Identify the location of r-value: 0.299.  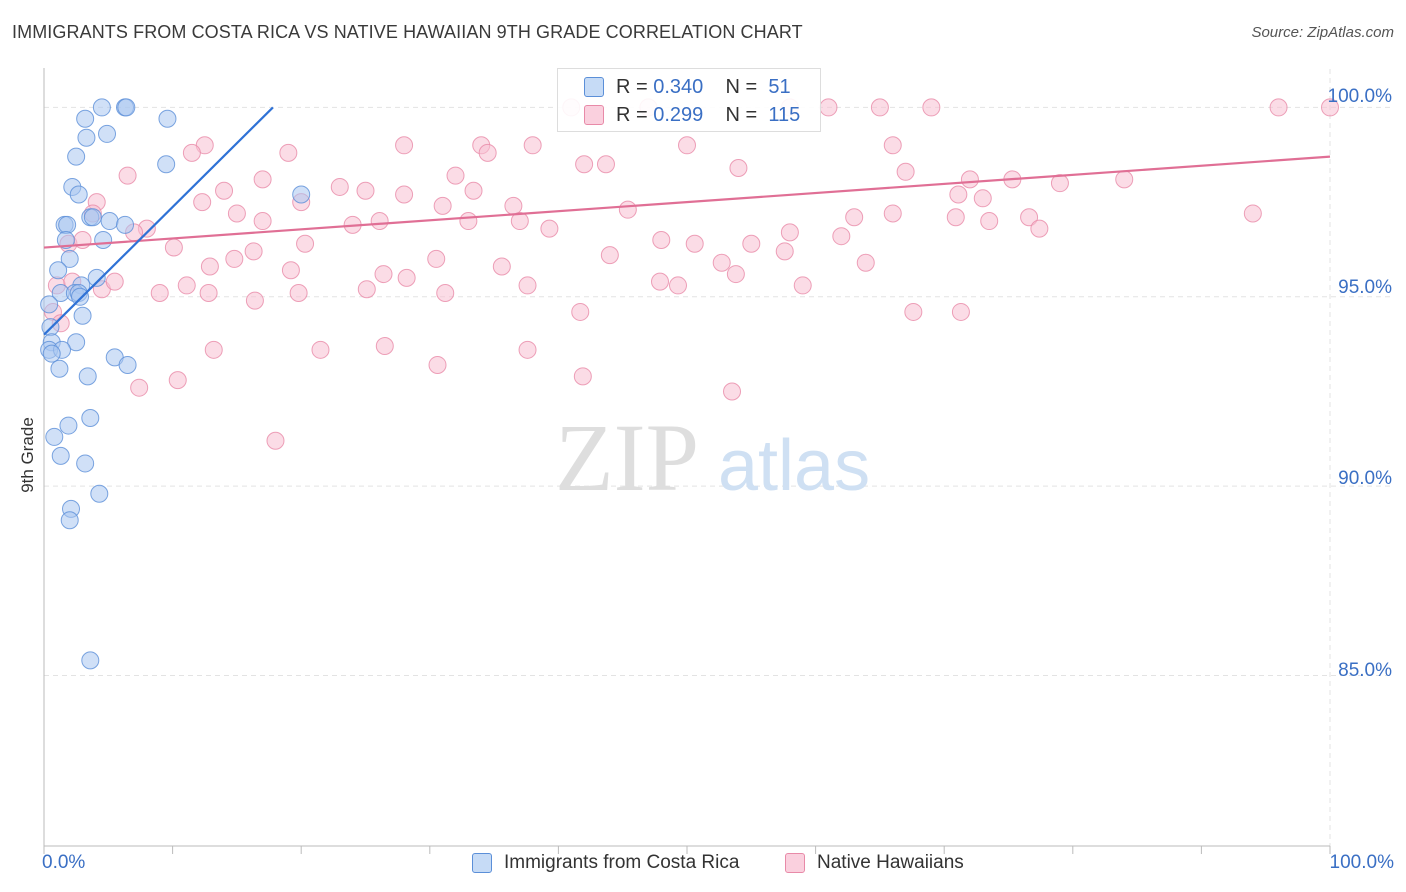
(678, 114).